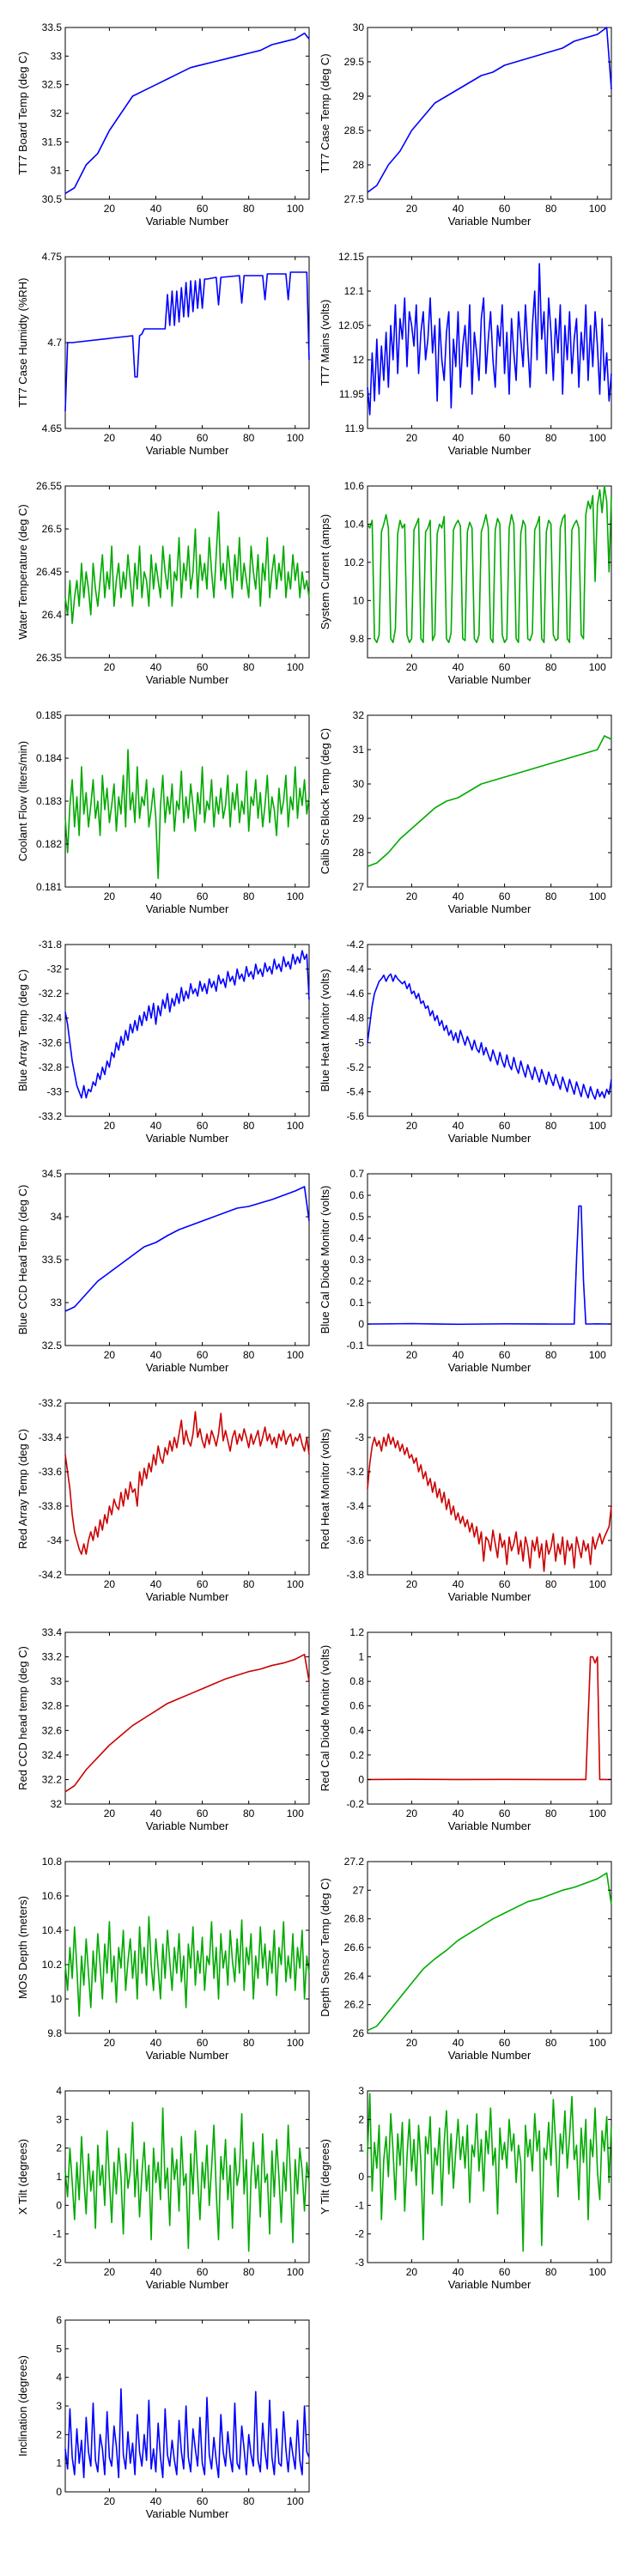  I want to click on y-tick-label: 4.65, so click(52, 428).